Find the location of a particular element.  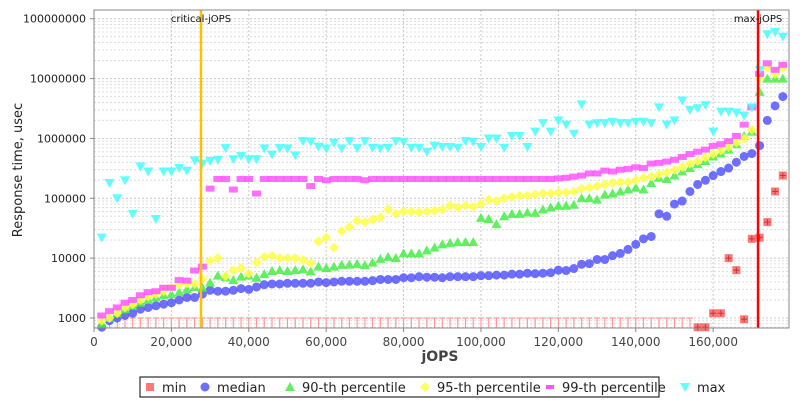

legend-item-min: min is located at coordinates (166, 388).